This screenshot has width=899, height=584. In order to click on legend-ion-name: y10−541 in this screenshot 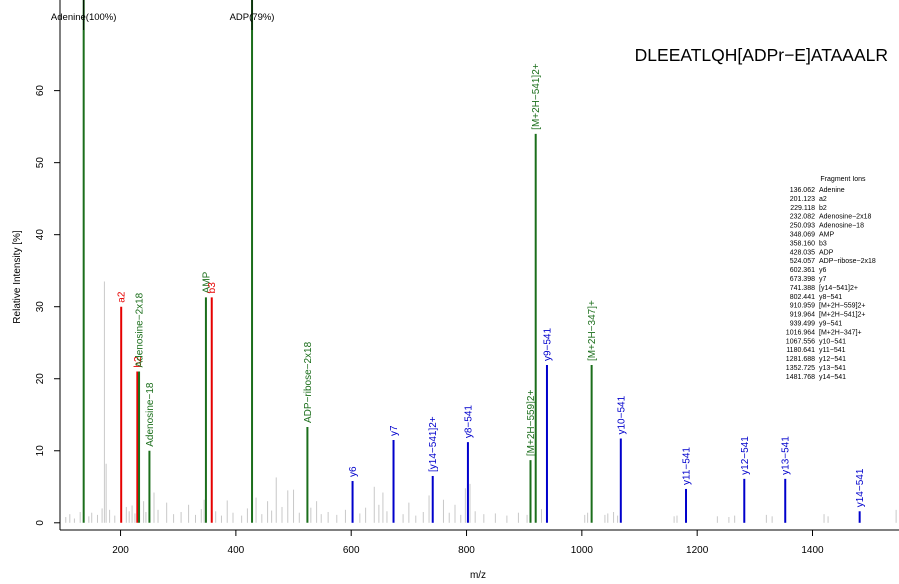, I will do `click(832, 341)`.